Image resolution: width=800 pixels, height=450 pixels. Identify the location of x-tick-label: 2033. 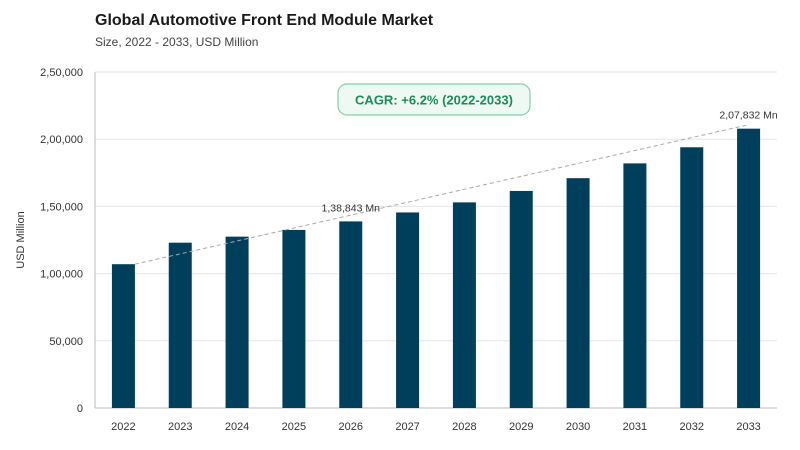
(748, 427).